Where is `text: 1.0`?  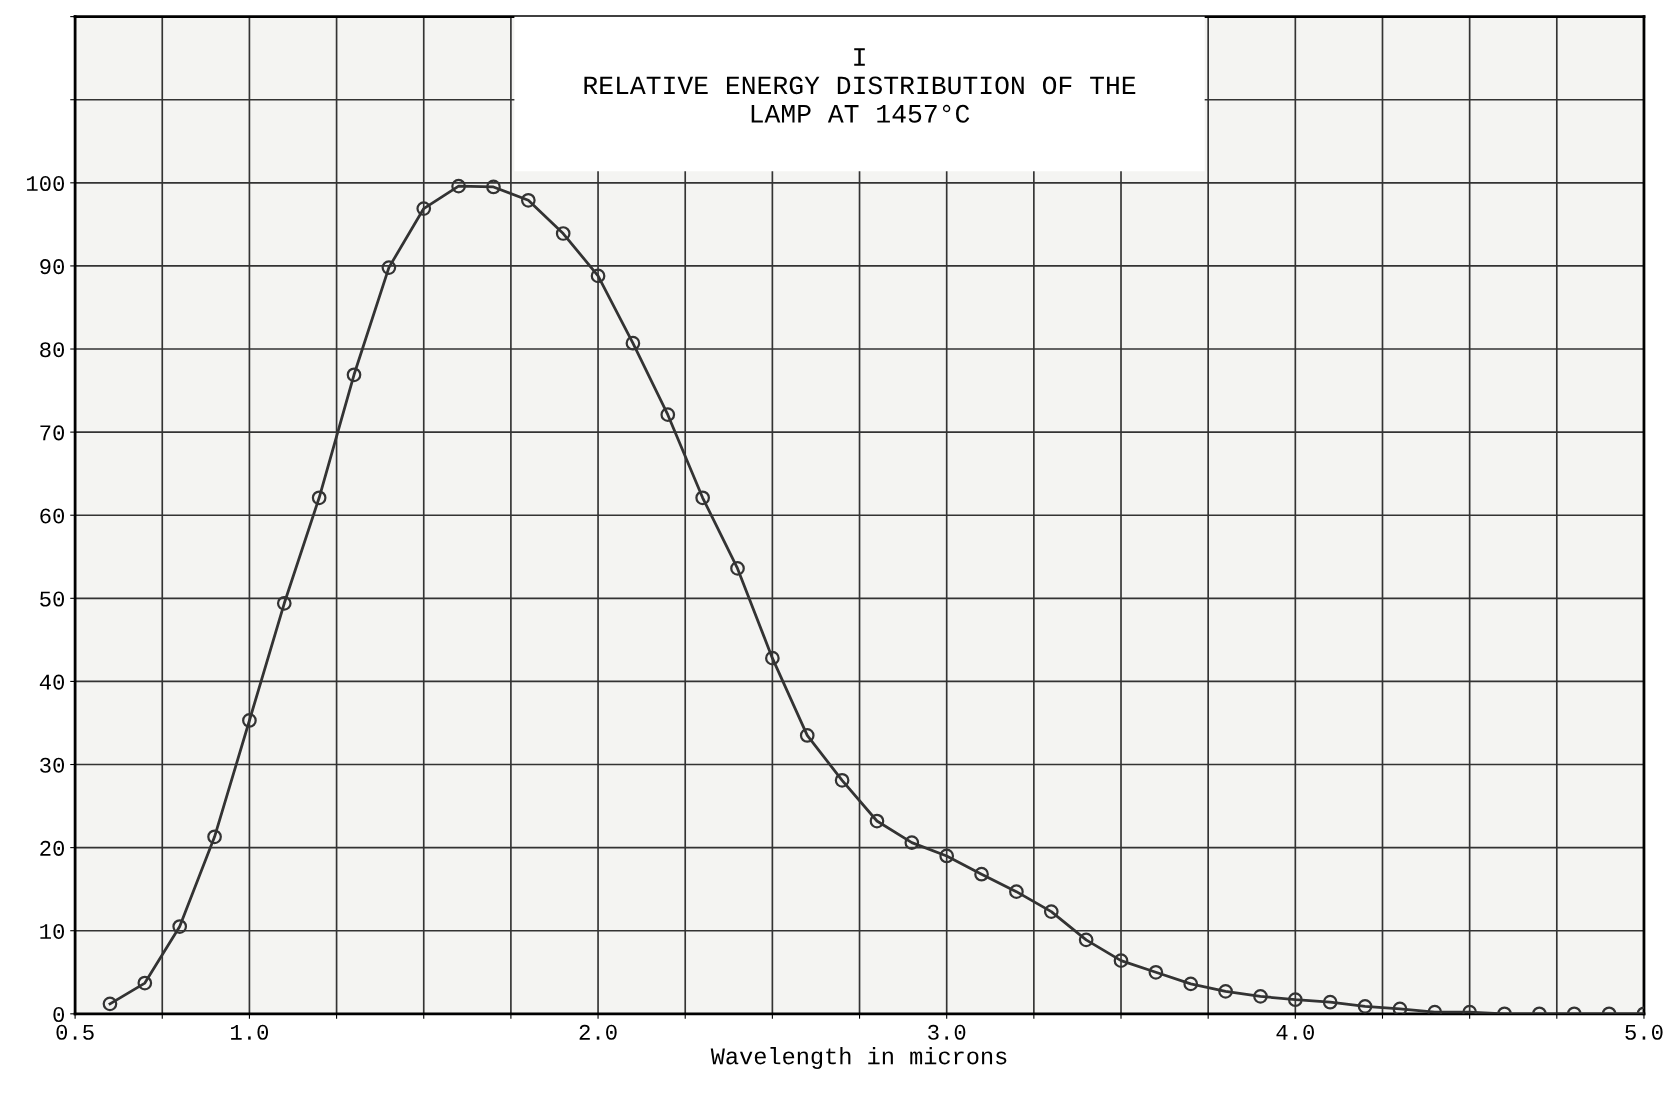
text: 1.0 is located at coordinates (250, 1032).